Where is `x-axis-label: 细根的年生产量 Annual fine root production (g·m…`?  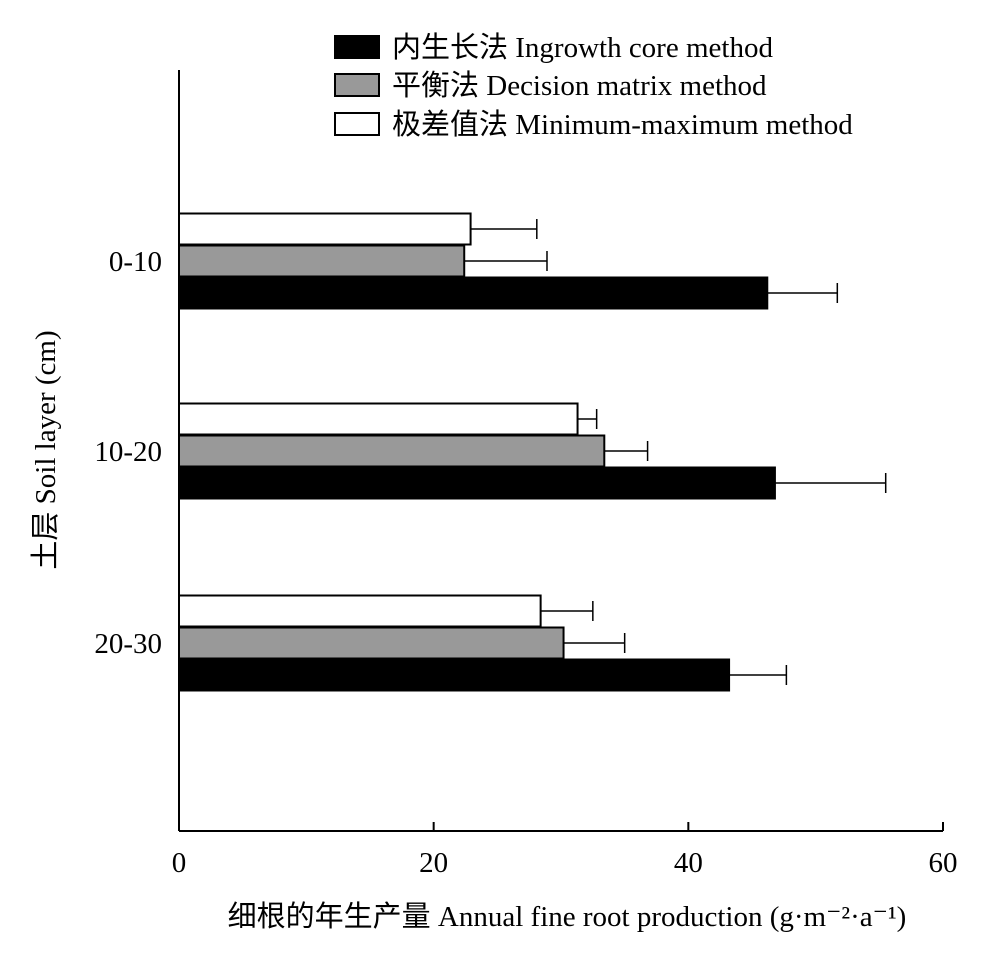
x-axis-label: 细根的年生产量 Annual fine root production (g·m… is located at coordinates (567, 916).